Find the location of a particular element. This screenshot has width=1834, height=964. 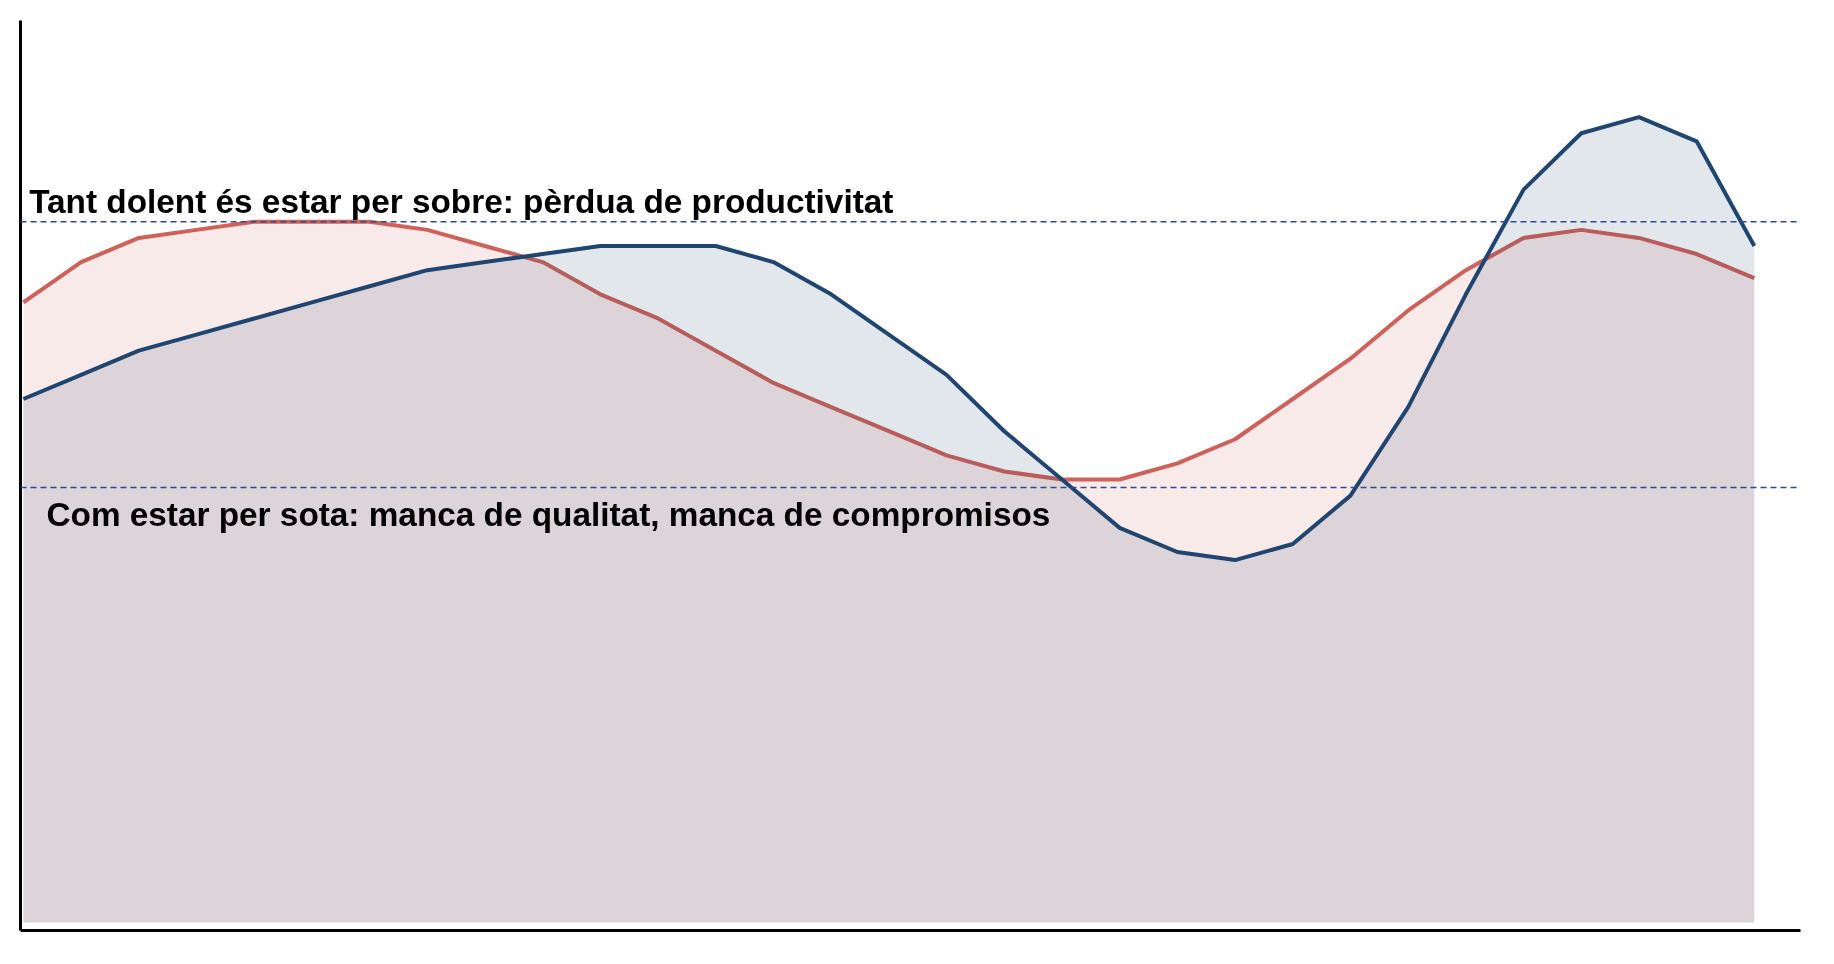

ref-line-label: Com estar per sota: manca de qualitat, manca de compromisos is located at coordinates (548, 514).